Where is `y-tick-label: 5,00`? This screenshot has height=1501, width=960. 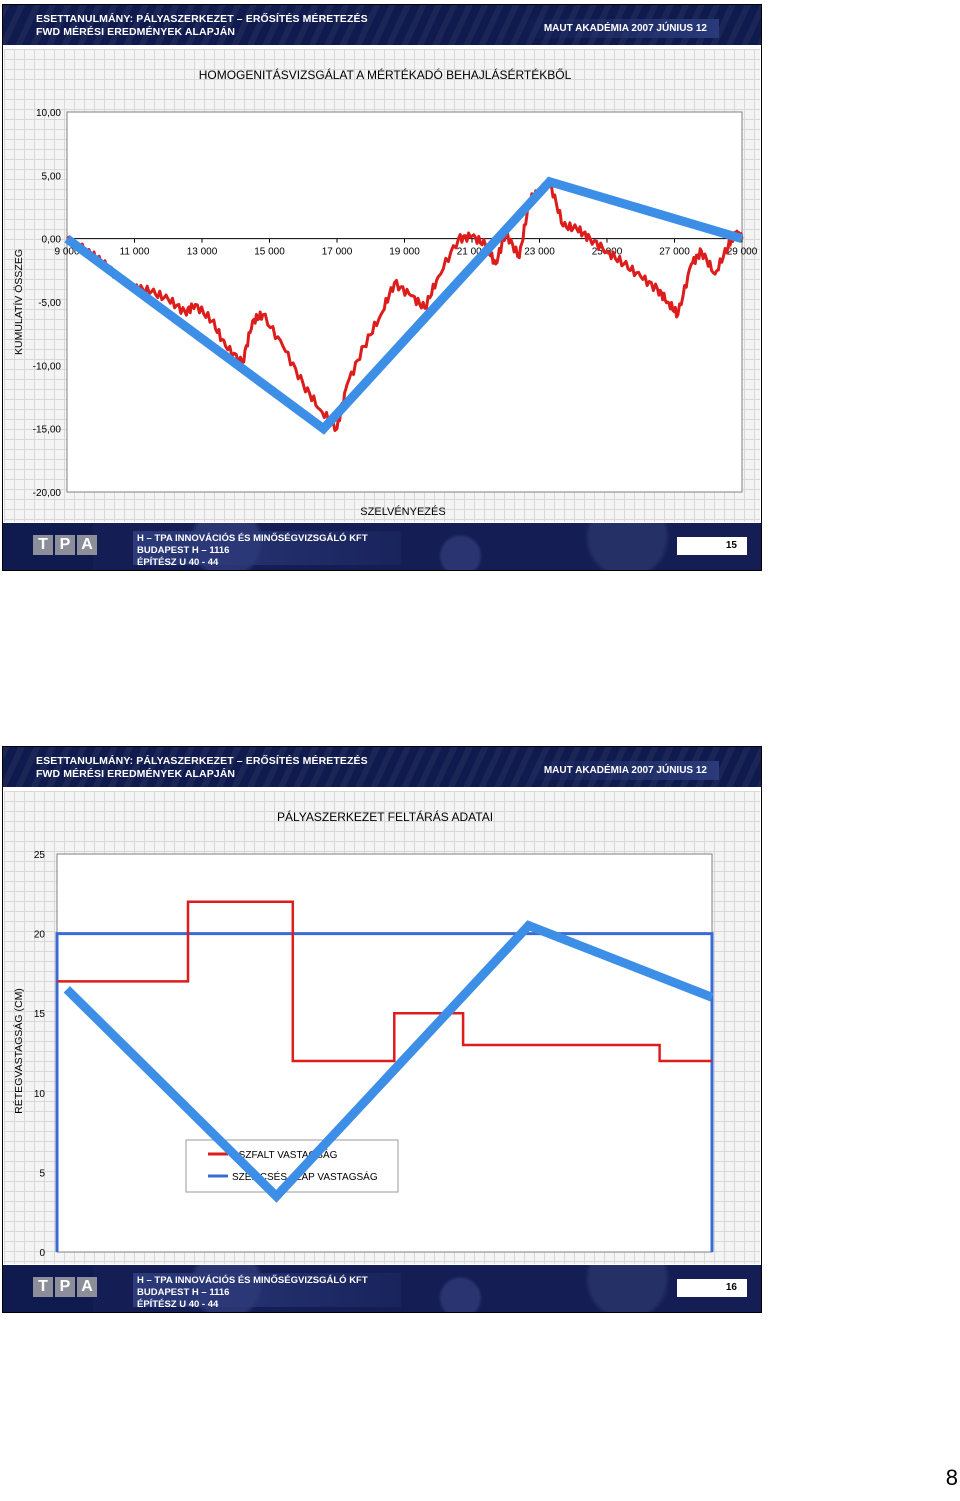 y-tick-label: 5,00 is located at coordinates (52, 176).